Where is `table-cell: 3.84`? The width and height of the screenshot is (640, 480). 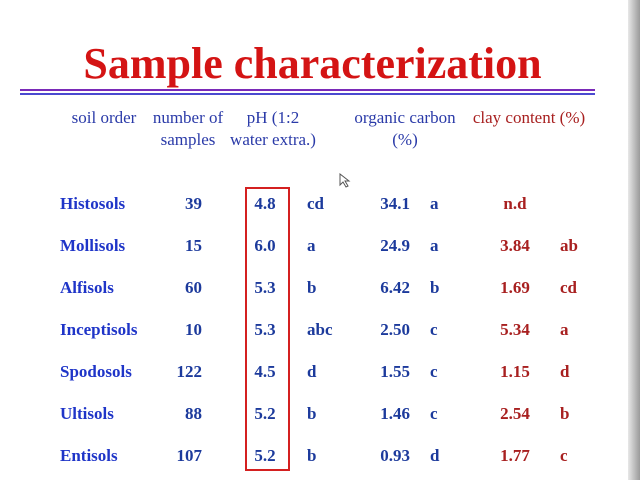
table-cell: 3.84 is located at coordinates (515, 245).